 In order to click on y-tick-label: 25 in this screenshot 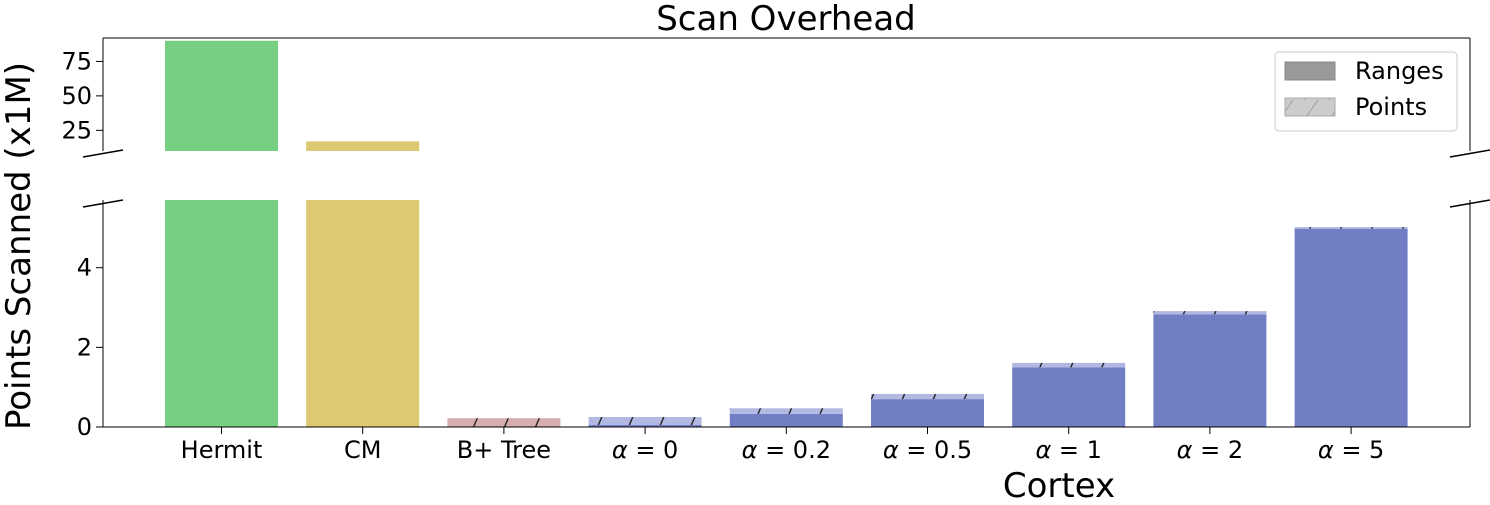, I will do `click(76, 130)`.